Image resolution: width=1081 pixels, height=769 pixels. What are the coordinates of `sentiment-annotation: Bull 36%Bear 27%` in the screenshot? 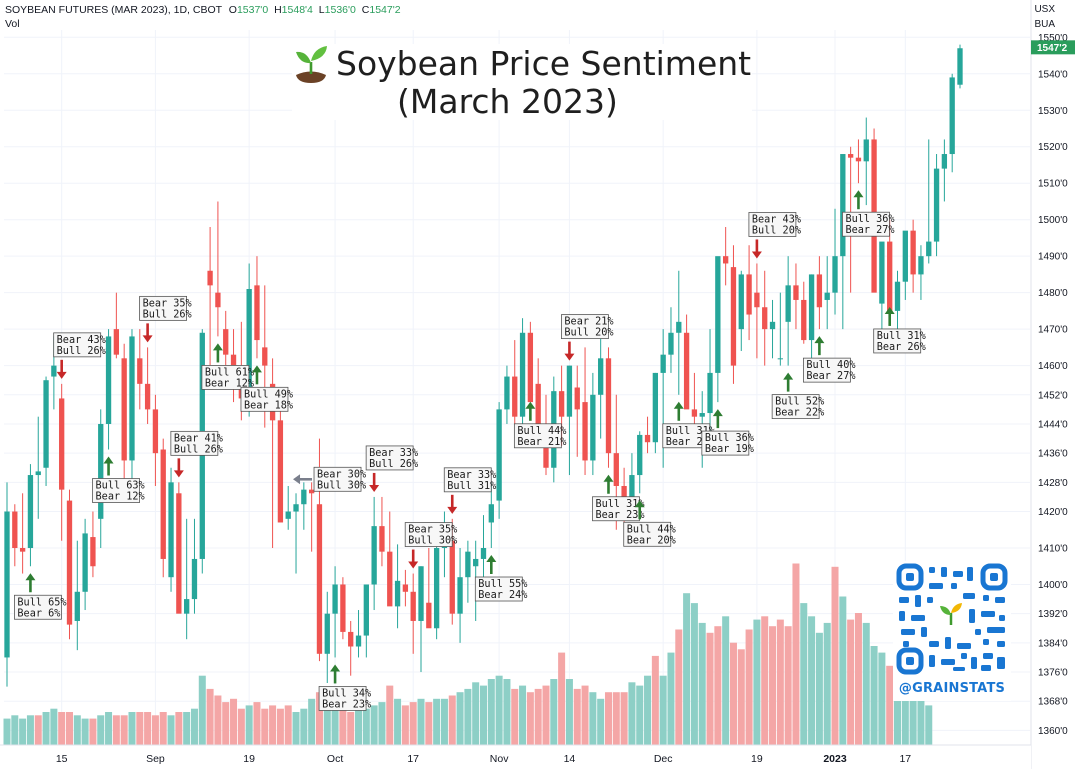 It's located at (868, 213).